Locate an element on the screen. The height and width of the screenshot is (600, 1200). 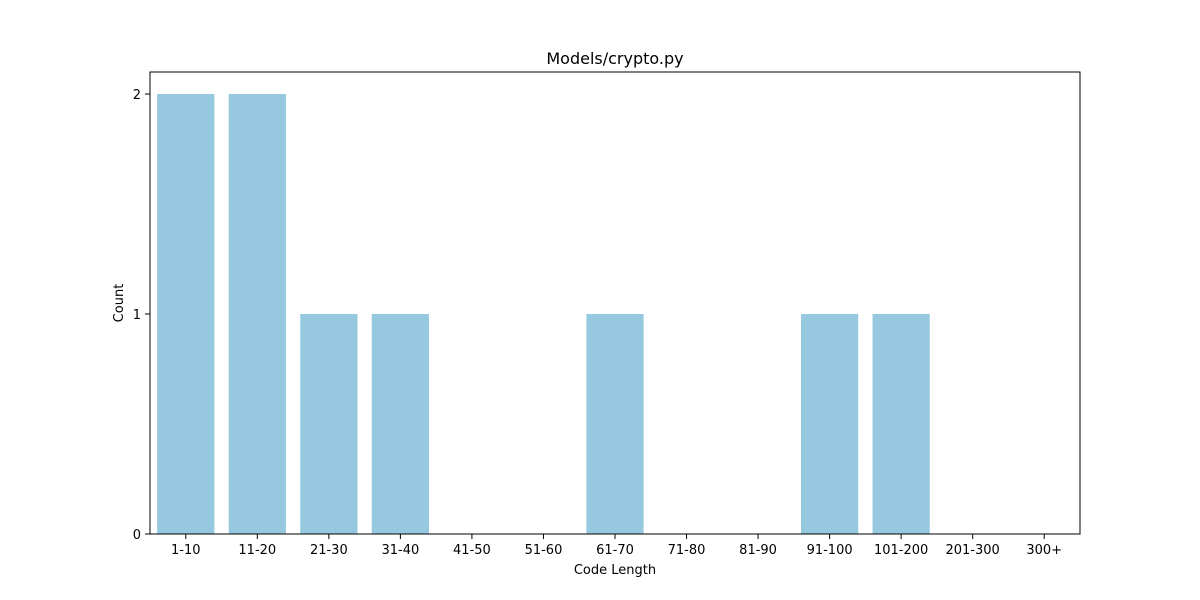
x-tick-label: 21-30 is located at coordinates (329, 550).